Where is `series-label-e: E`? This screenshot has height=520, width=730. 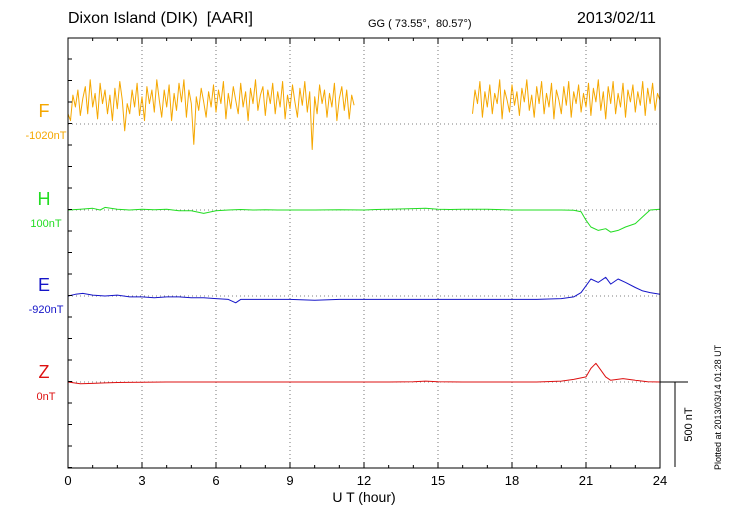
series-label-e: E is located at coordinates (44, 285).